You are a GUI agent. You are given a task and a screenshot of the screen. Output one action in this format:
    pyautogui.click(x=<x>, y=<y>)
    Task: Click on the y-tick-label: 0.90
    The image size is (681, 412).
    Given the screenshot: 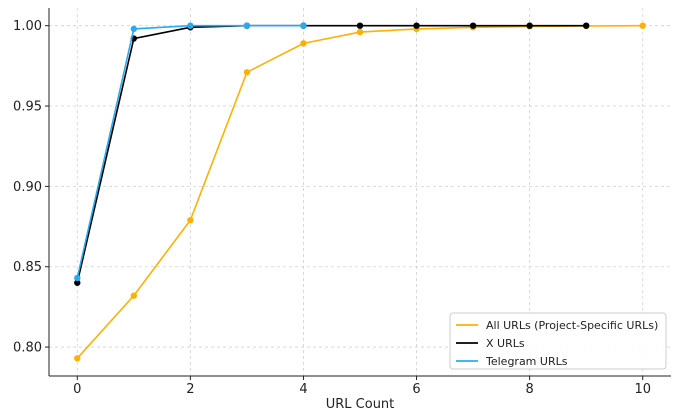 What is the action you would take?
    pyautogui.click(x=27, y=187)
    